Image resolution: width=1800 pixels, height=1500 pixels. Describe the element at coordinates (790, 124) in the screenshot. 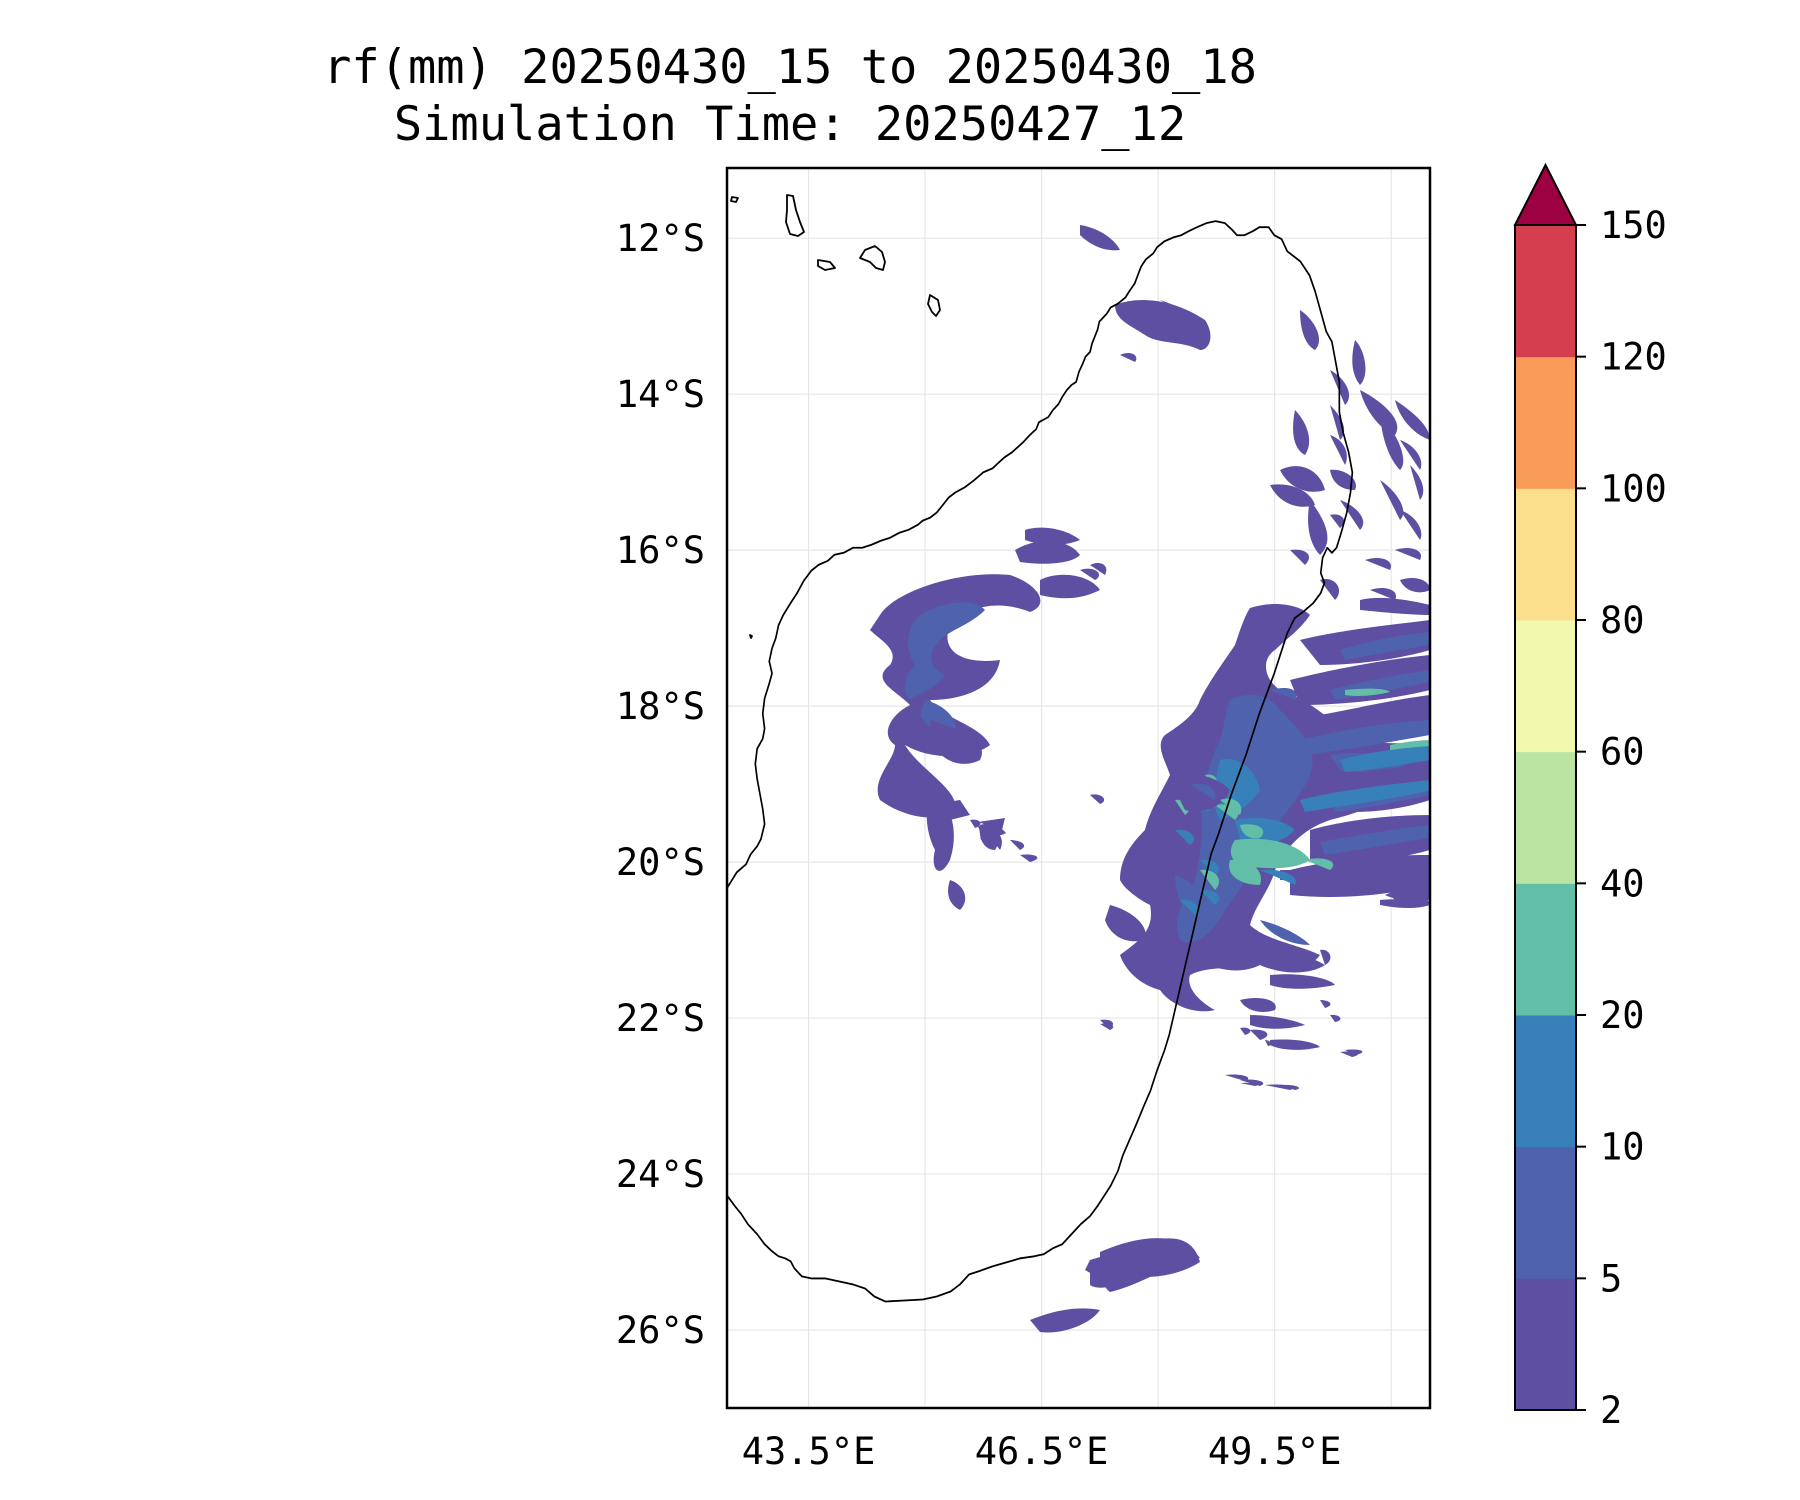

I see `chart-subtitle: Simulation Time: 20250427_12` at that location.